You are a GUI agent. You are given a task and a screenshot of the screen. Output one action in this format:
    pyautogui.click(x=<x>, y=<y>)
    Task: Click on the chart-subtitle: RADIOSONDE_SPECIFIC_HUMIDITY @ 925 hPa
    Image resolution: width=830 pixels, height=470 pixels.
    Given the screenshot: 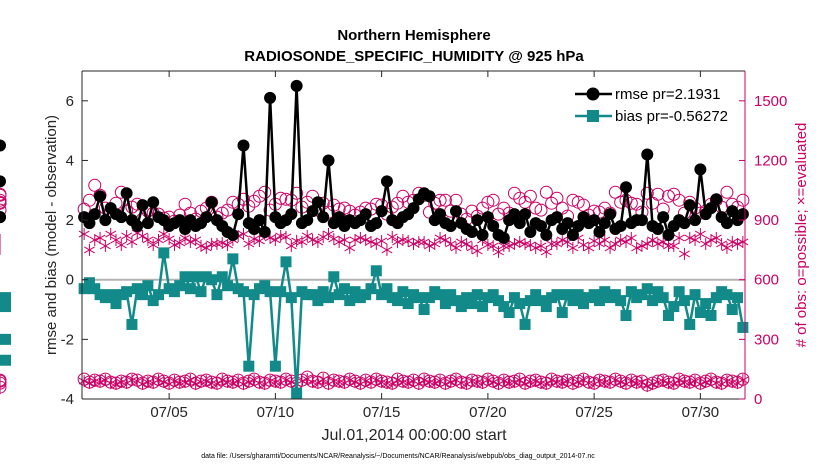 What is the action you would take?
    pyautogui.click(x=414, y=56)
    